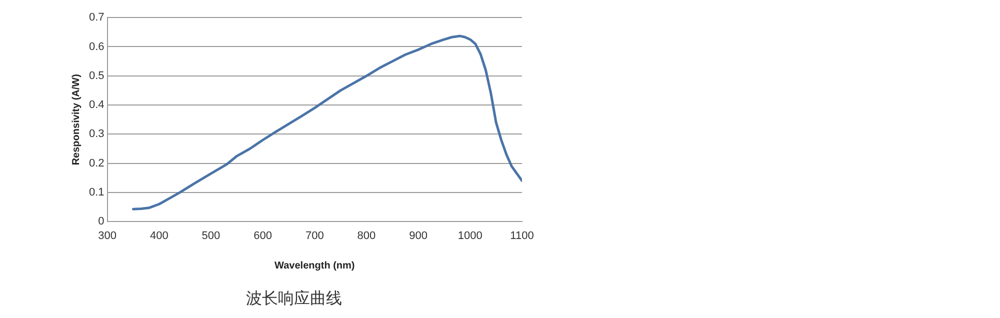 This screenshot has height=318, width=1000. What do you see at coordinates (96, 105) in the screenshot?
I see `y-tick-label: 0.4` at bounding box center [96, 105].